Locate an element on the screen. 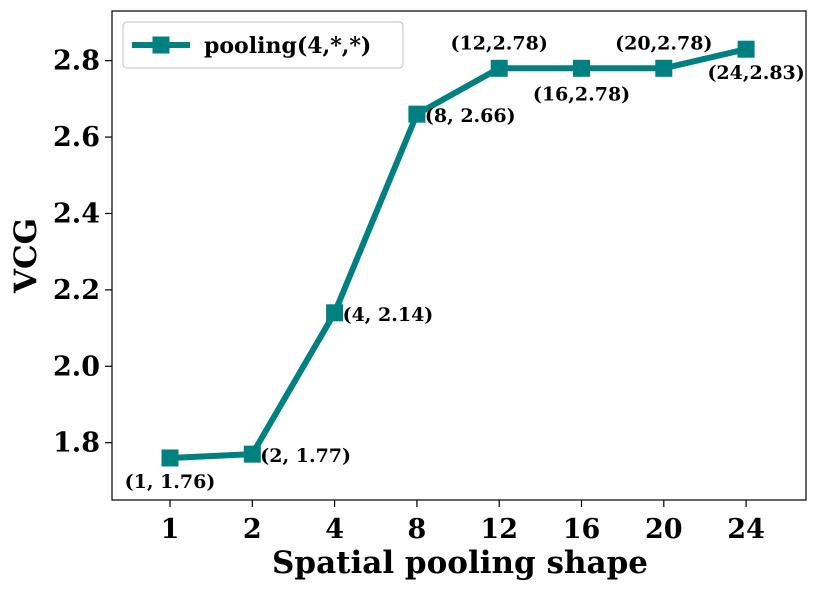  x-tick-label: 1 is located at coordinates (170, 529).